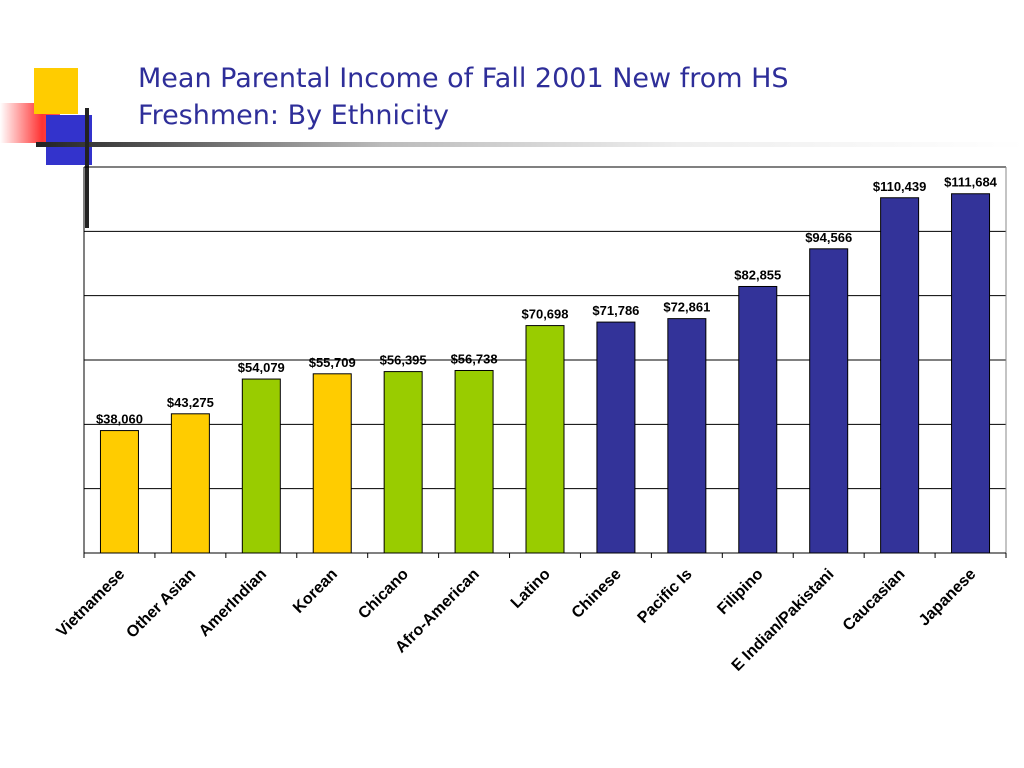 The height and width of the screenshot is (768, 1024). Describe the element at coordinates (161, 604) in the screenshot. I see `category-label: Other Asian` at that location.